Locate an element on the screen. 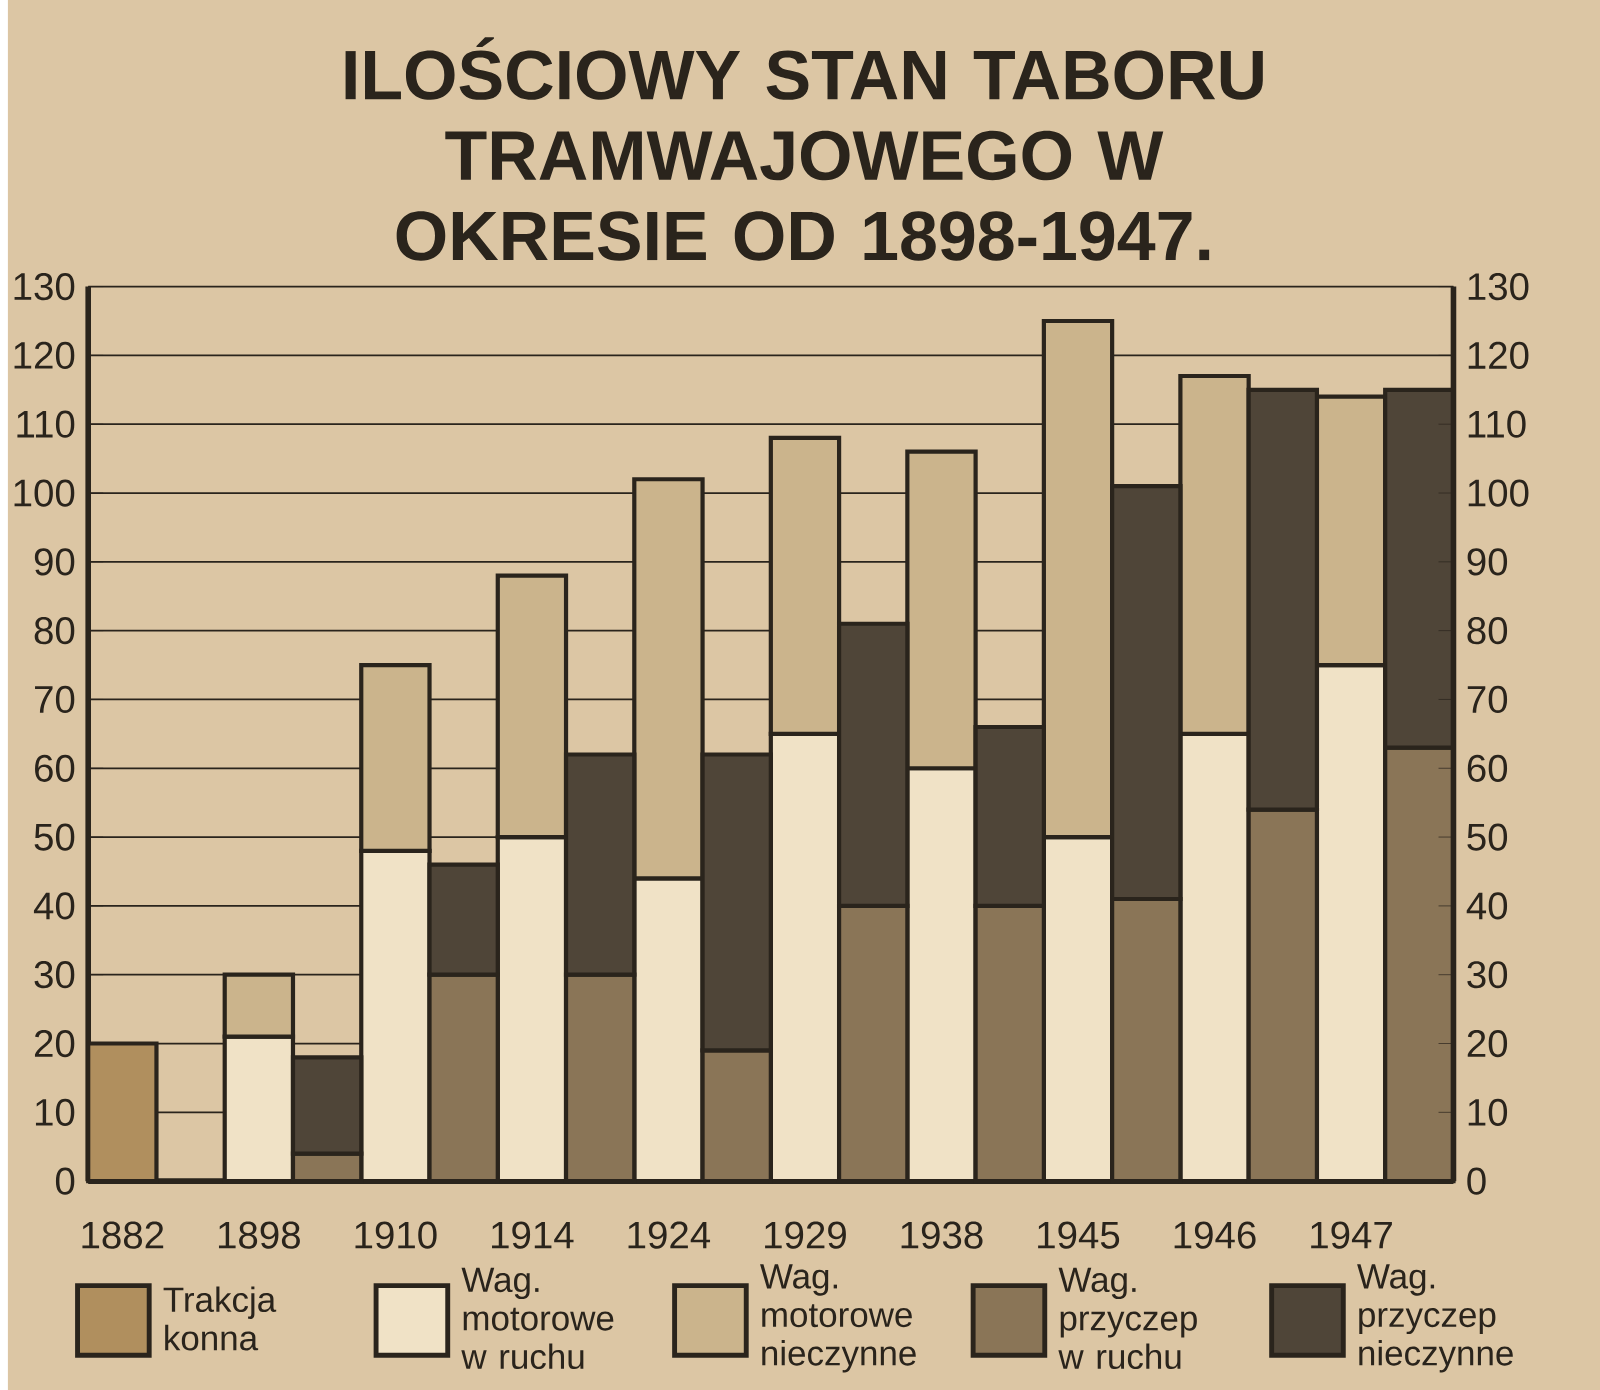  legend-label: Wag. przyczep nieczynne is located at coordinates (1435, 1318).